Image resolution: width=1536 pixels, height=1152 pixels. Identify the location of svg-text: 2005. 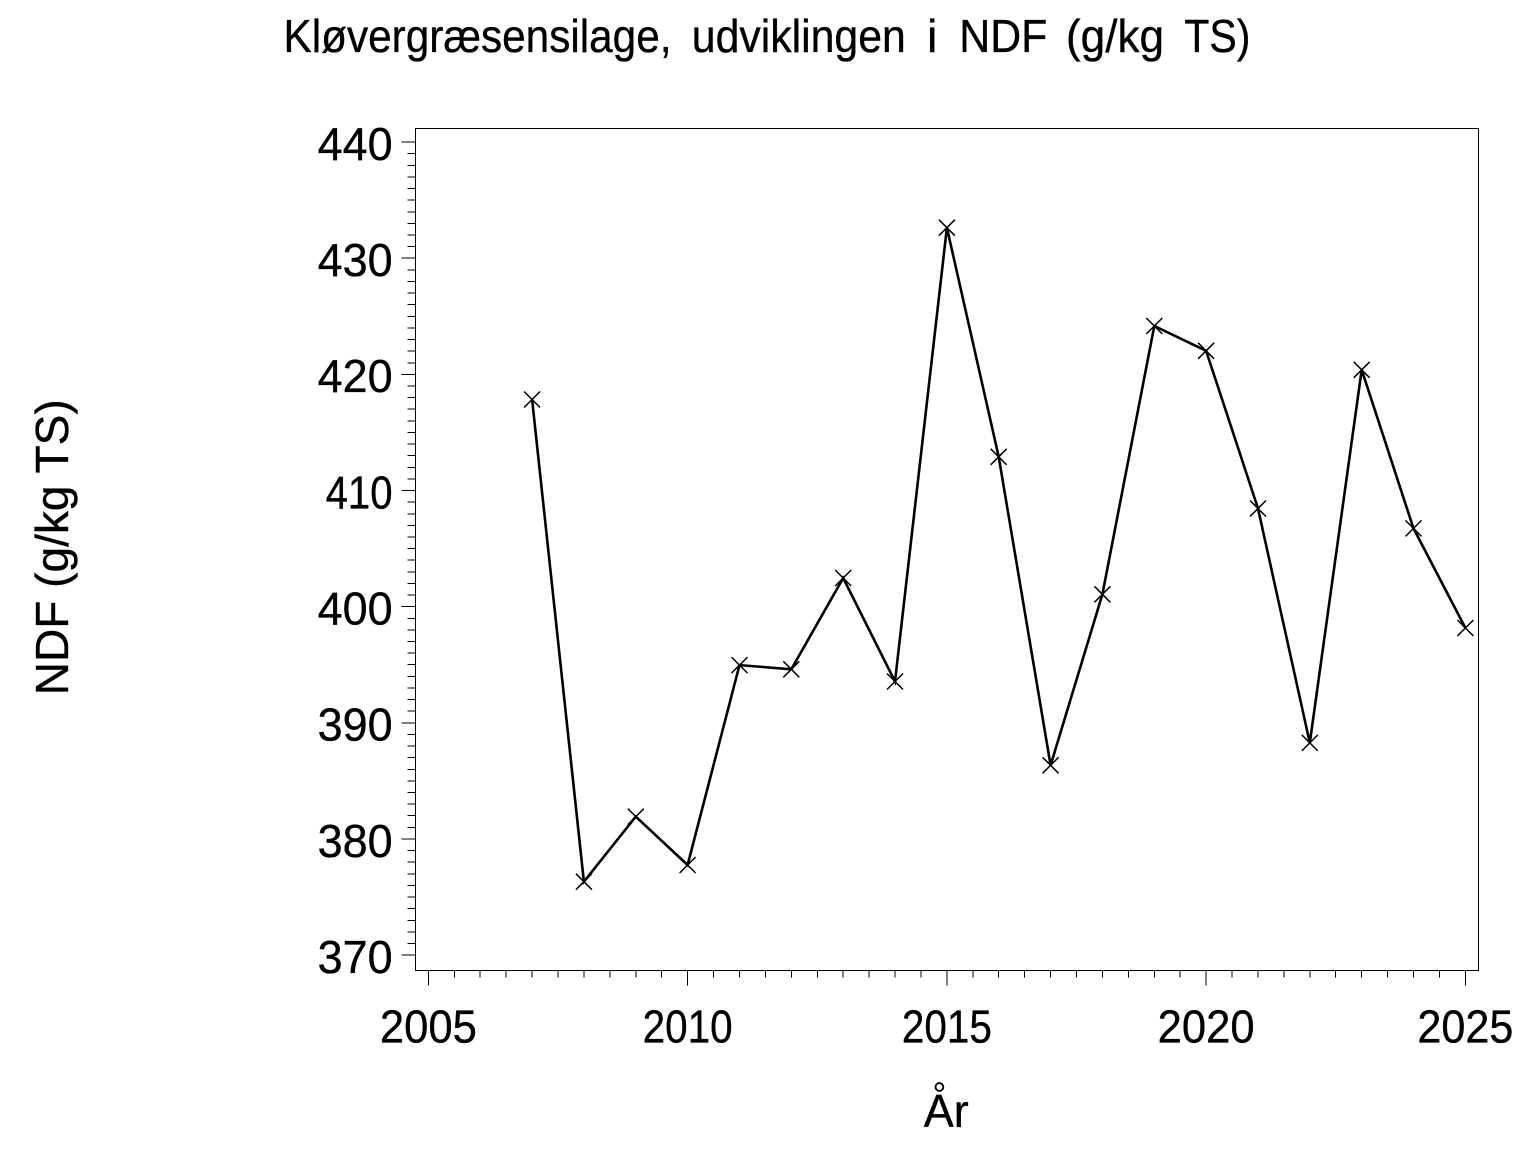
(428, 1027).